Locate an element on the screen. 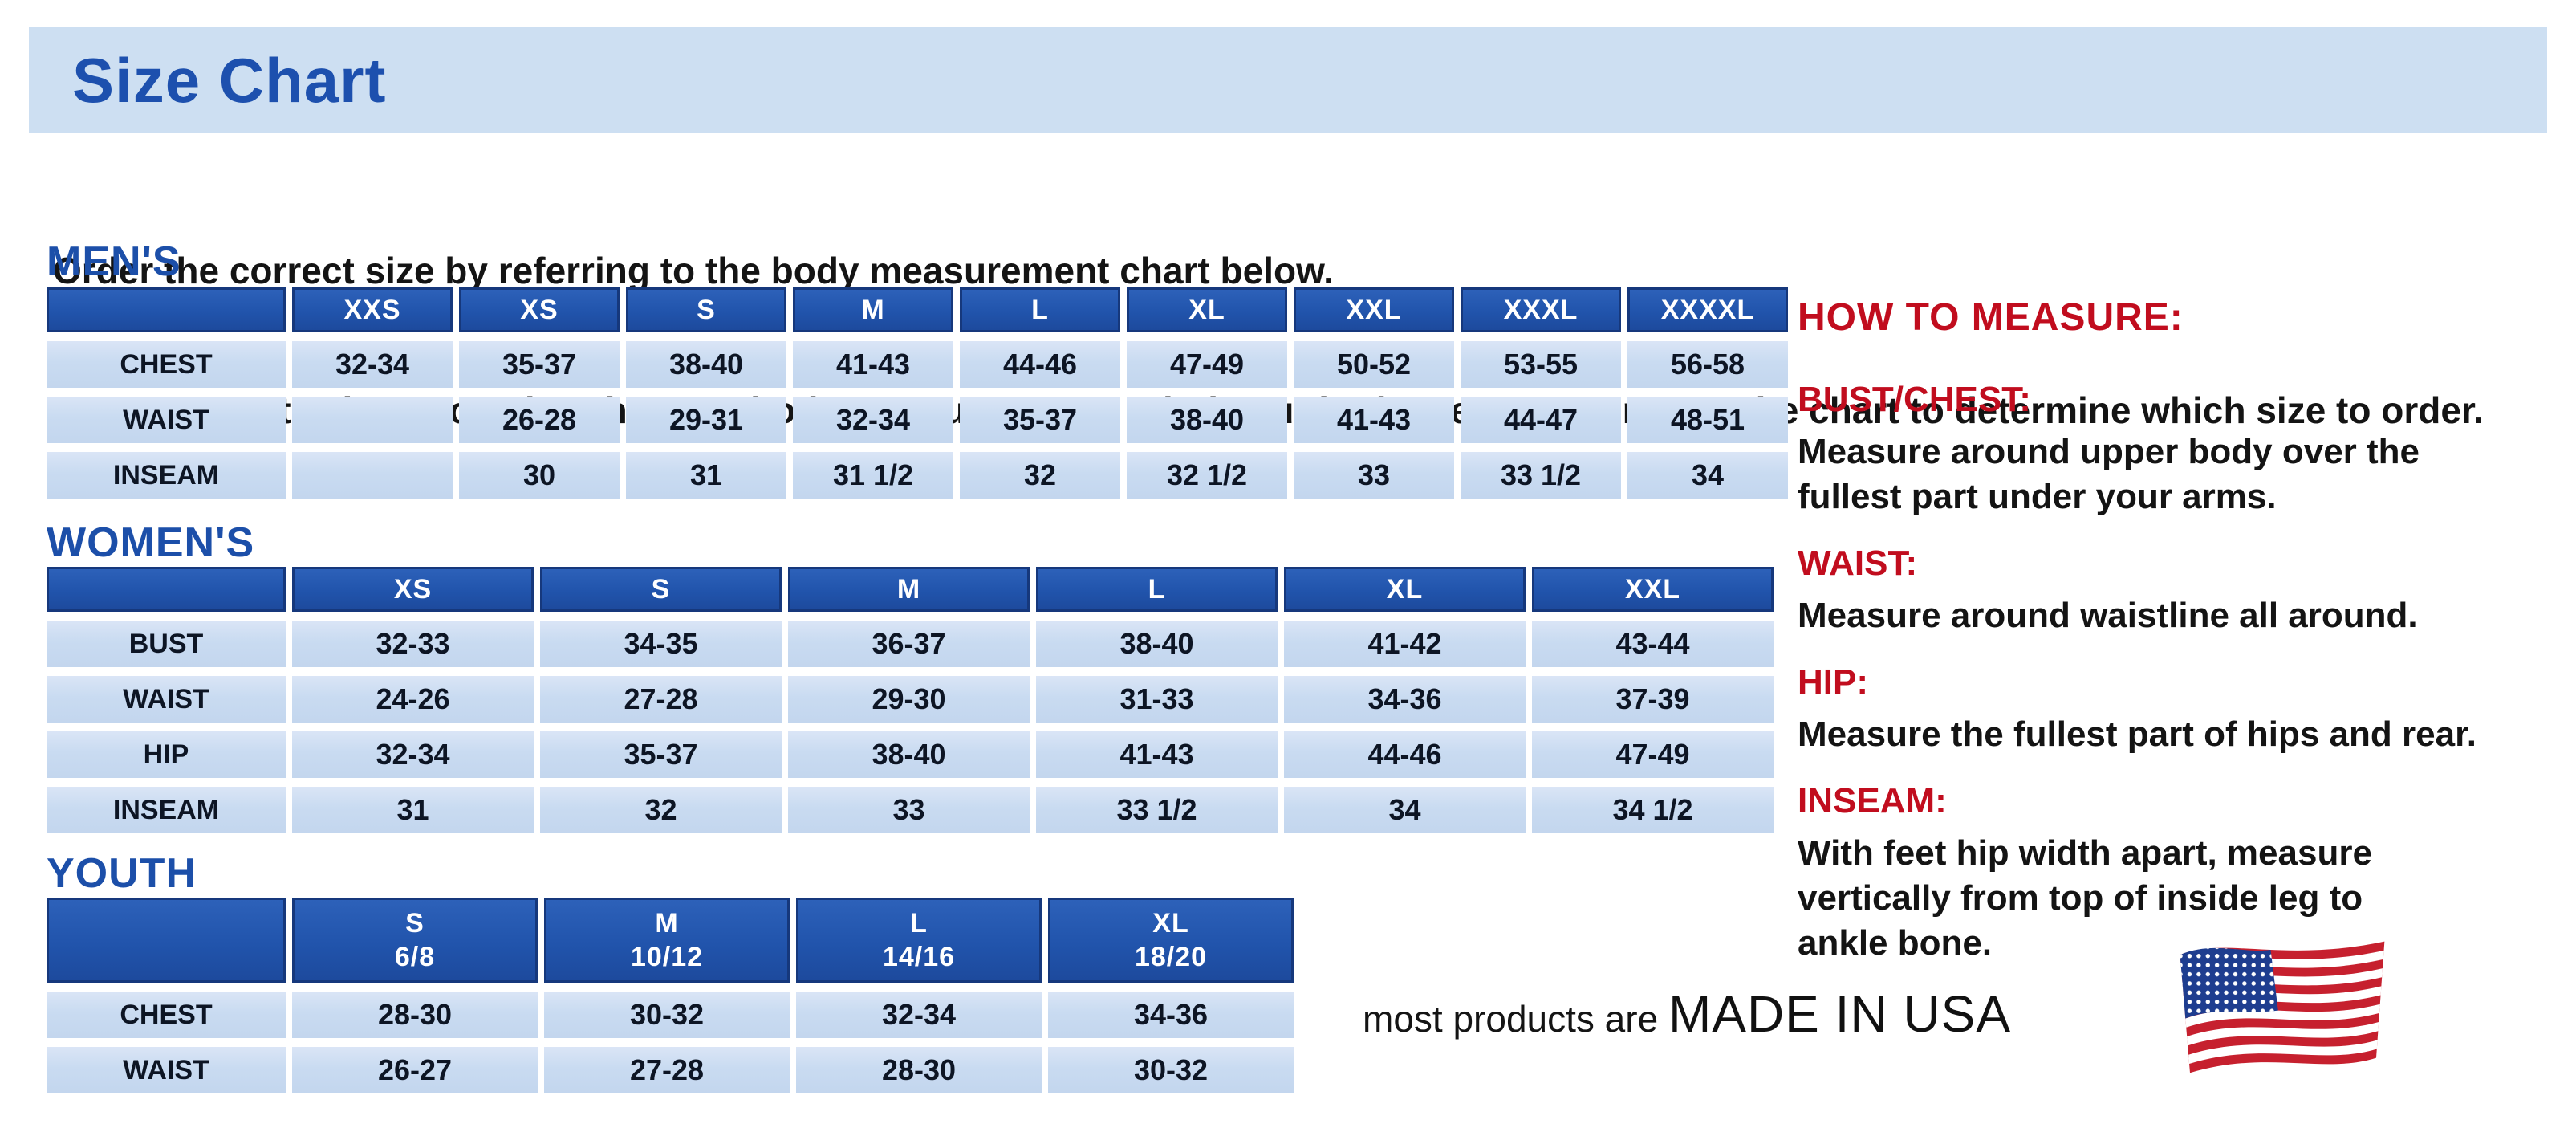 This screenshot has height=1132, width=2576. size-value-cell: 36-37 is located at coordinates (909, 644).